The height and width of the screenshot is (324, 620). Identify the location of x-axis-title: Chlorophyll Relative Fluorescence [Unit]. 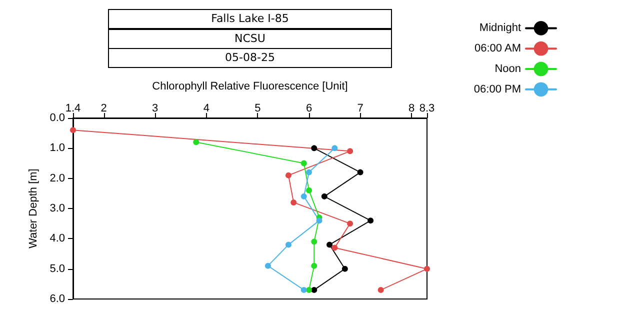
(250, 86).